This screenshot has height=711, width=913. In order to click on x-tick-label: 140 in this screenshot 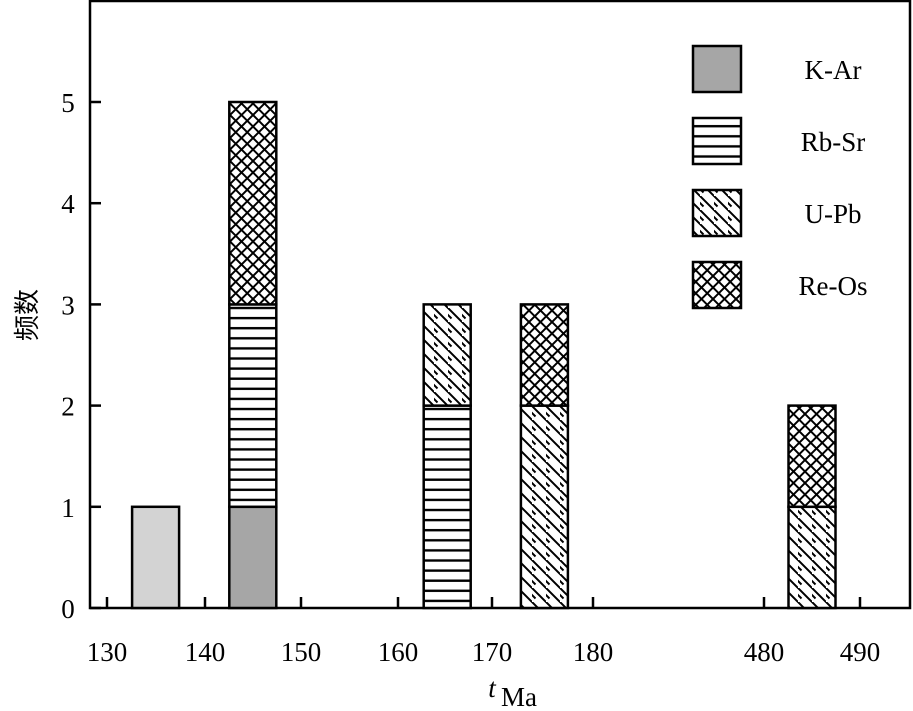, I will do `click(205, 652)`.